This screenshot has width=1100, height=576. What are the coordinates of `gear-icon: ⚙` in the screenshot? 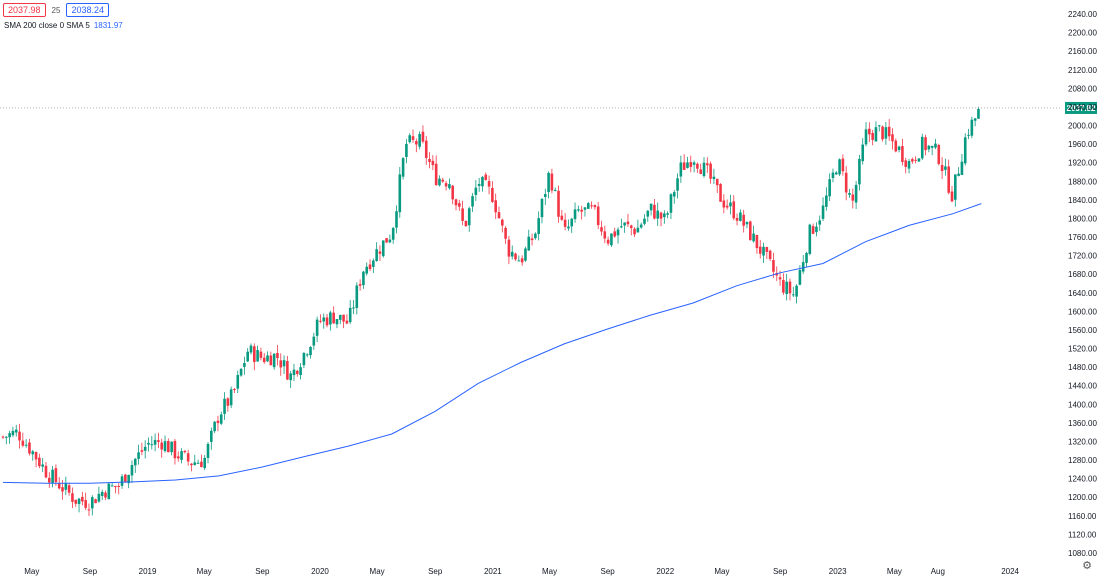 It's located at (1087, 566).